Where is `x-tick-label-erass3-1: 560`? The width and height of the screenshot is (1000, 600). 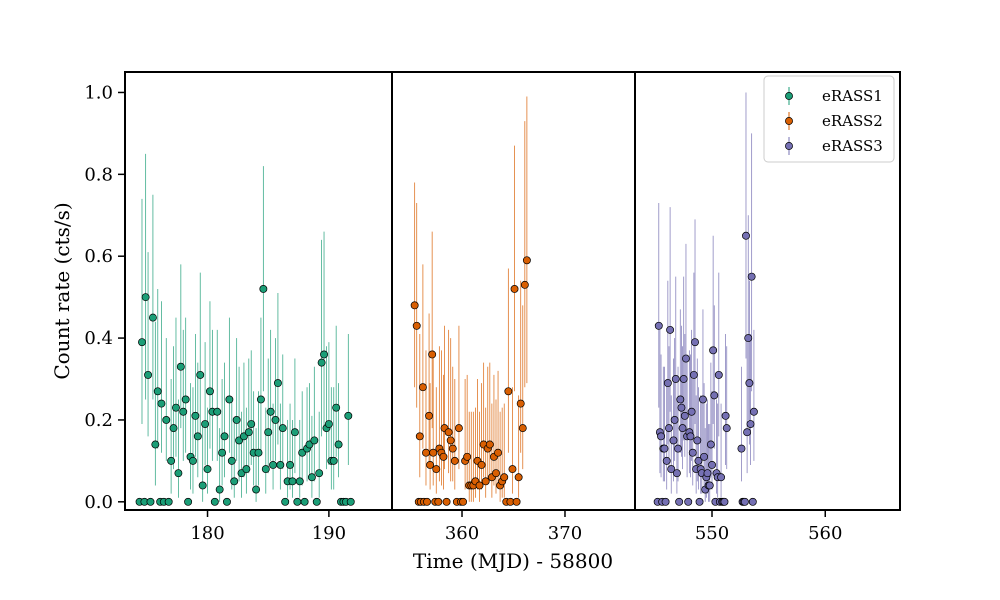 x-tick-label-erass3-1: 560 is located at coordinates (825, 533).